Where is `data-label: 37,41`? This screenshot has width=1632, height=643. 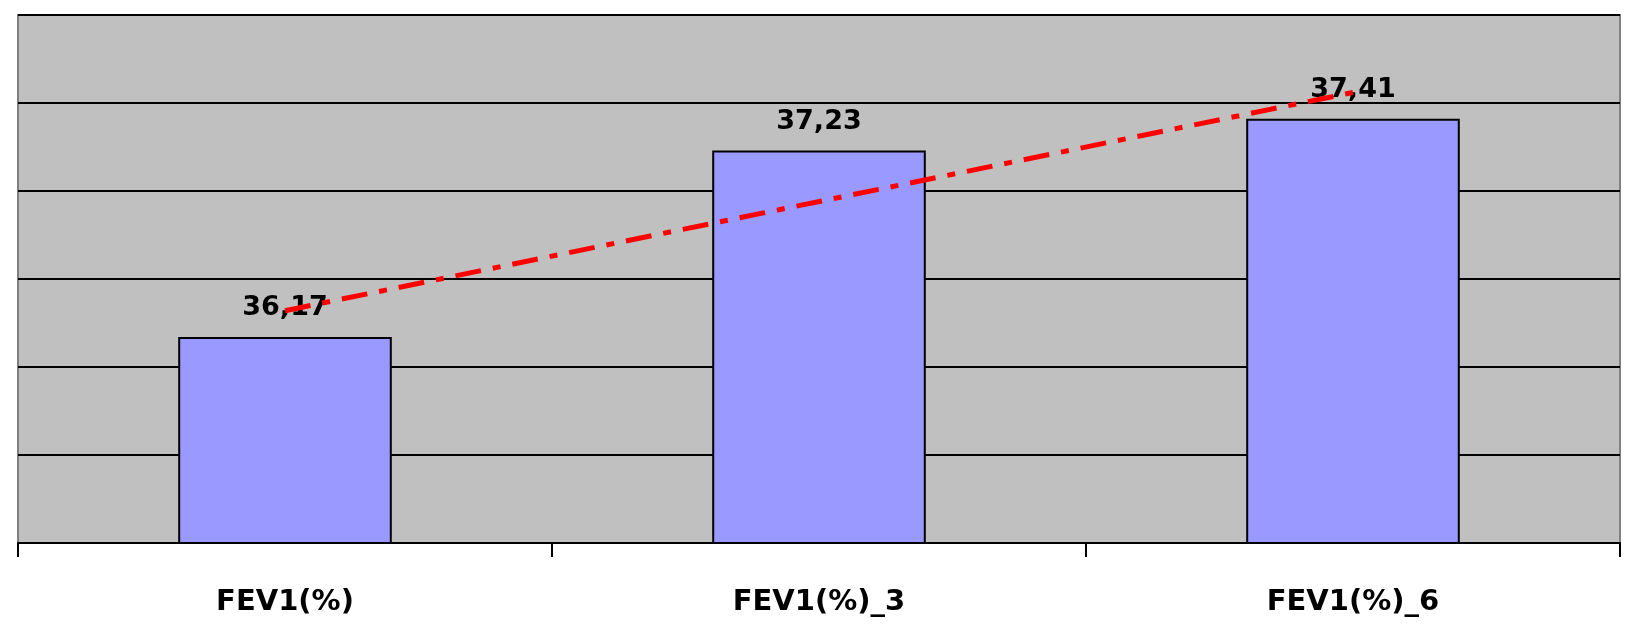
data-label: 37,41 is located at coordinates (1353, 87).